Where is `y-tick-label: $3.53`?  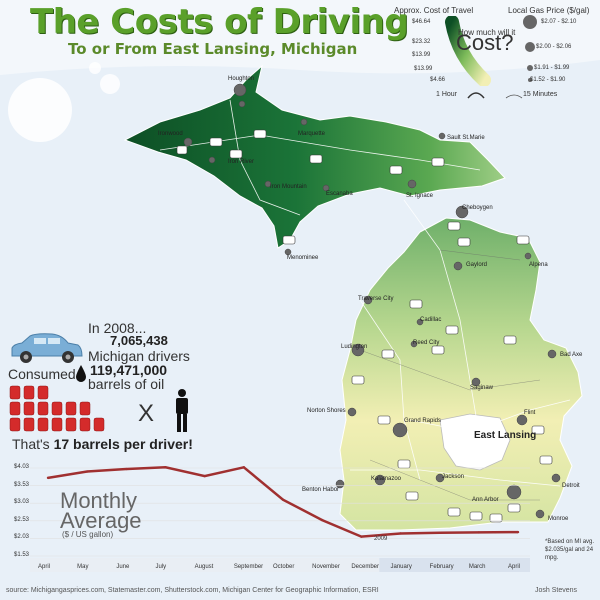 y-tick-label: $3.53 is located at coordinates (22, 484).